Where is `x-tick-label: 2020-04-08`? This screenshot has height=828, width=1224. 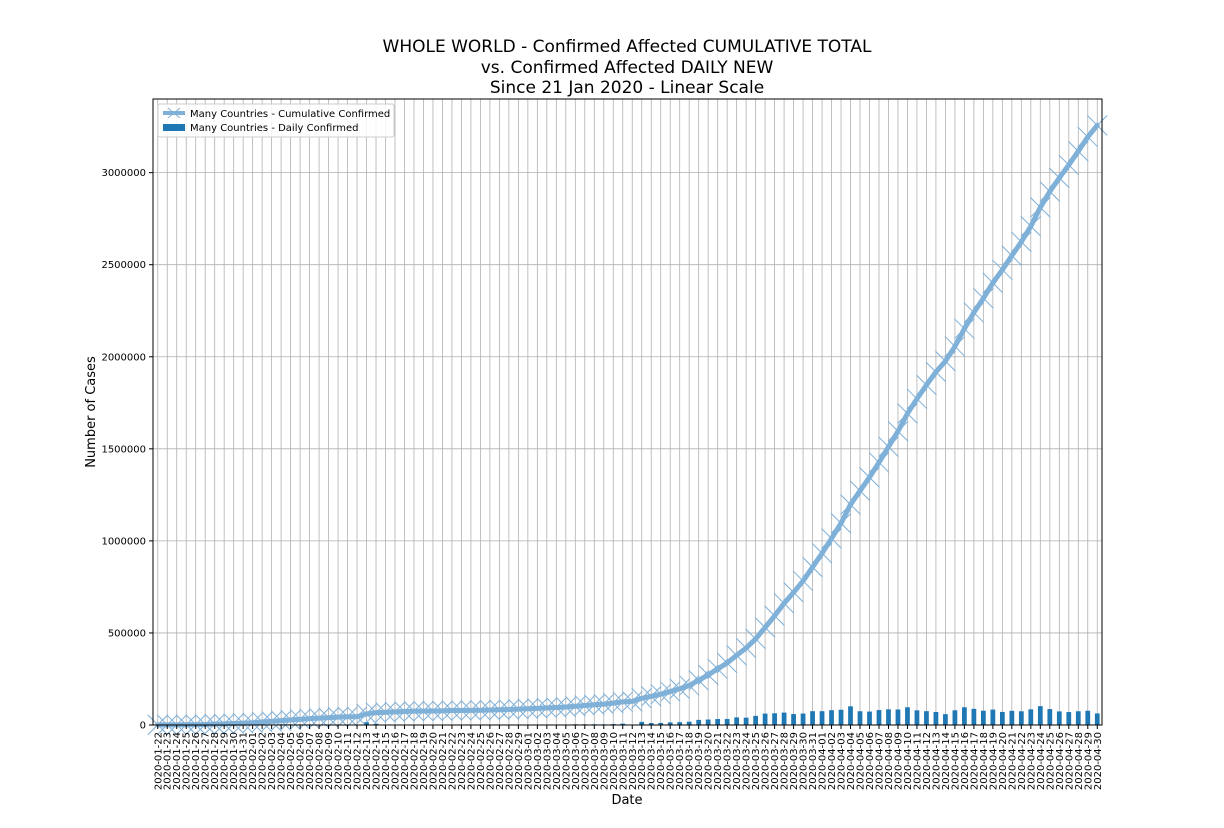 x-tick-label: 2020-04-08 is located at coordinates (889, 761).